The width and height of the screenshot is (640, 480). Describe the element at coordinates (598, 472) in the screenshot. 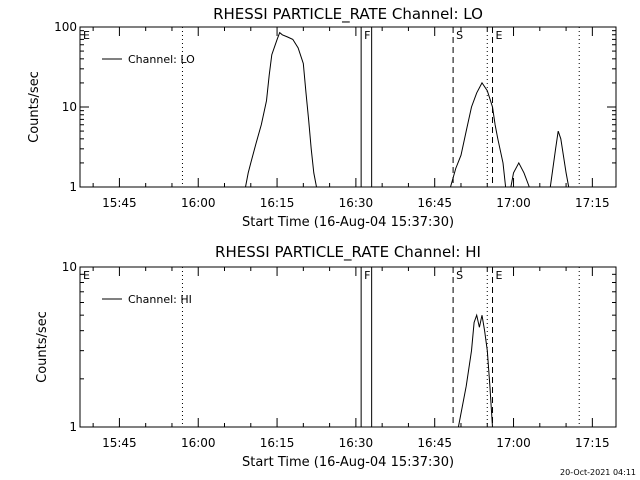

I see `generation-timestamp: 20-Oct-2021 04:11` at that location.